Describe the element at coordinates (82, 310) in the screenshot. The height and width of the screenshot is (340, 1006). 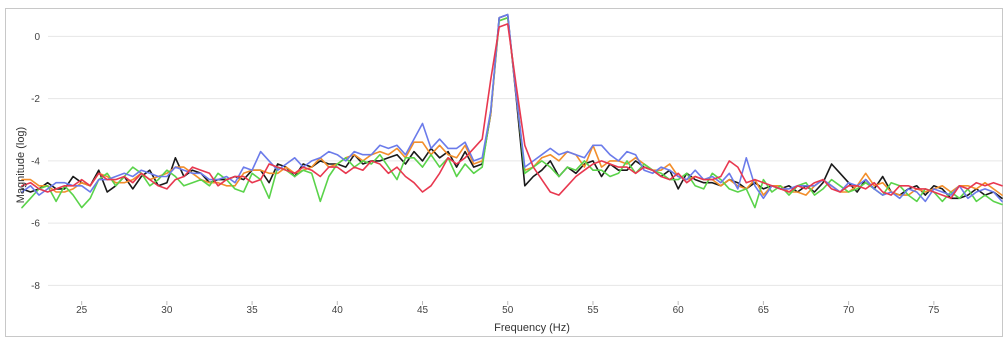
I see `x-tick-label: 25` at that location.